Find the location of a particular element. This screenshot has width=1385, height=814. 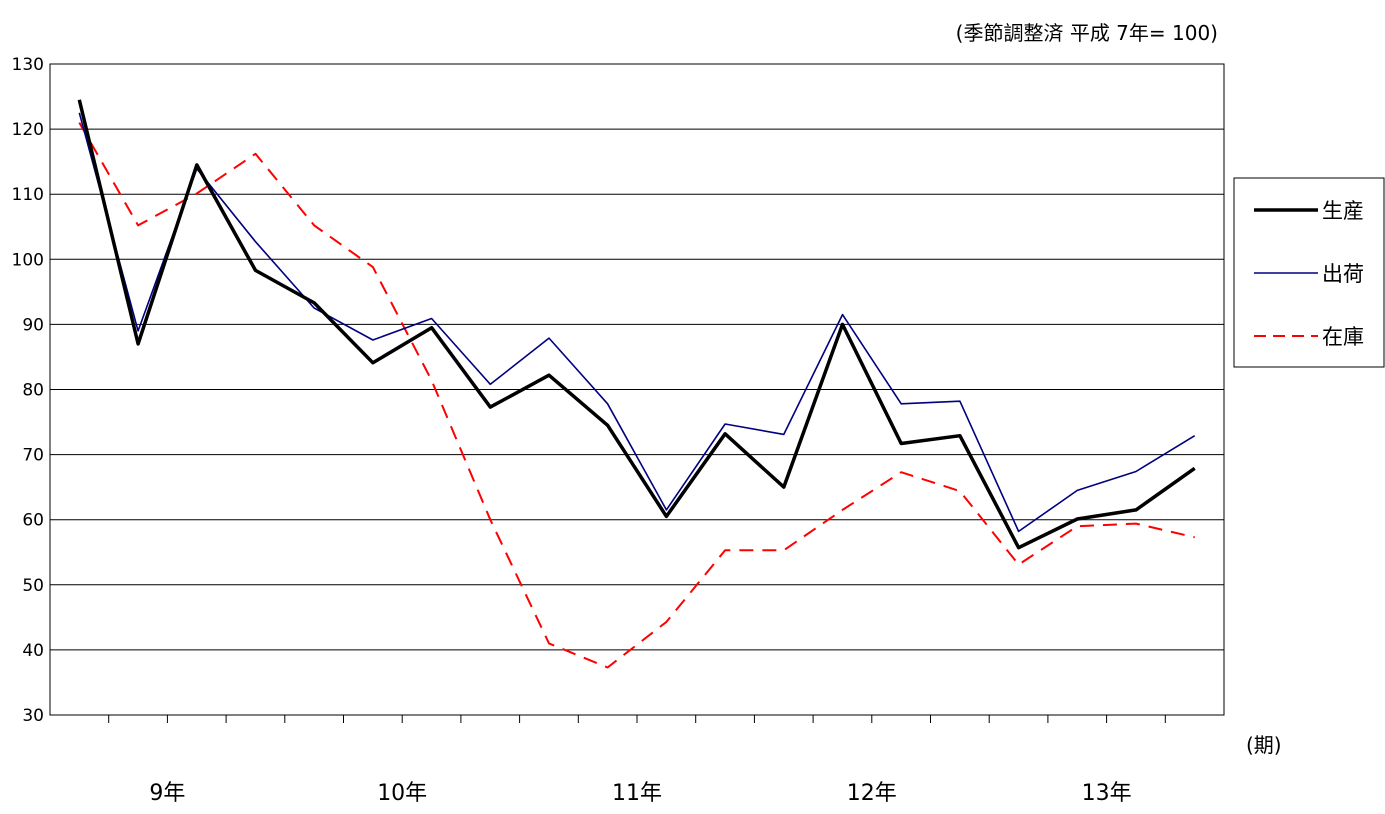

y-tick-label: 30 is located at coordinates (33, 716).